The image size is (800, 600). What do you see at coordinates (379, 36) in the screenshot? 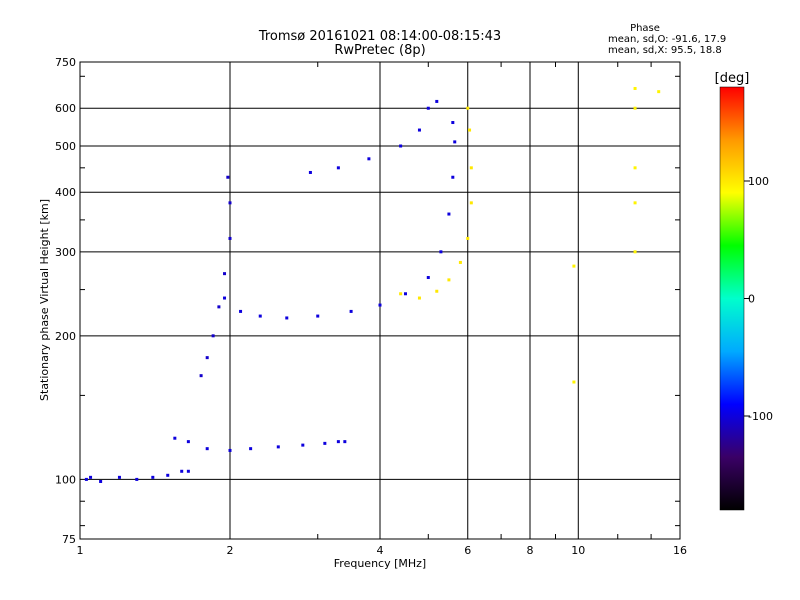
I see `chart-title: Tromsø 20161021 08:14:00-08:15:43` at bounding box center [379, 36].